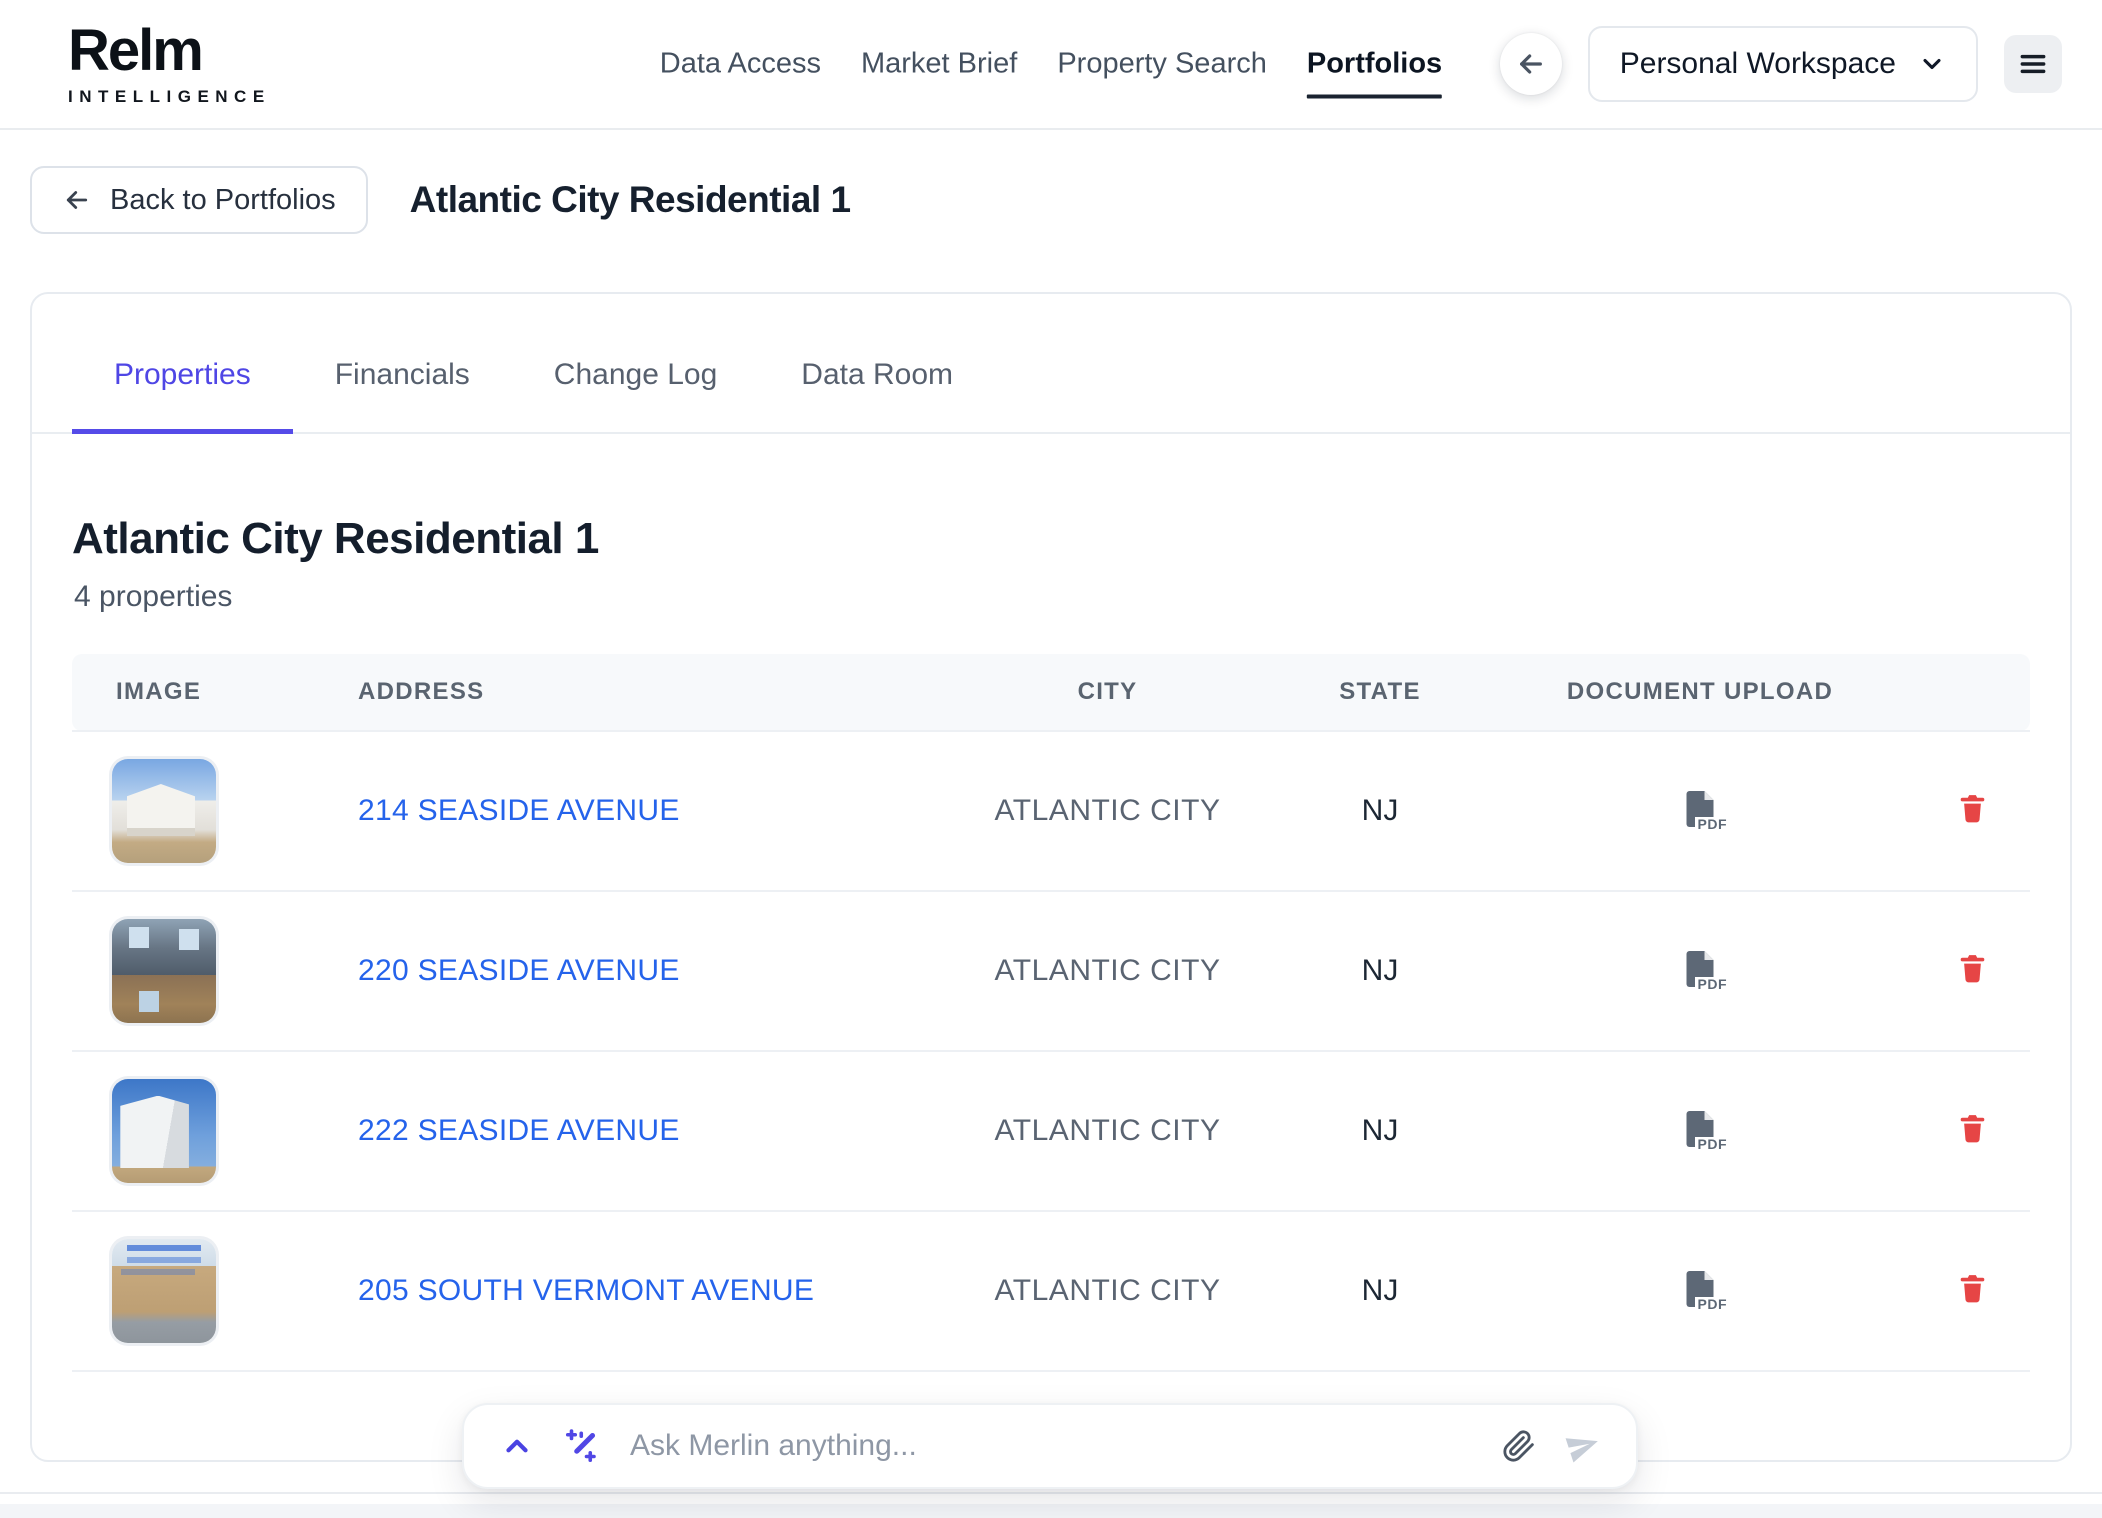 The height and width of the screenshot is (1518, 2102). I want to click on hamburger-menu-button, so click(2033, 64).